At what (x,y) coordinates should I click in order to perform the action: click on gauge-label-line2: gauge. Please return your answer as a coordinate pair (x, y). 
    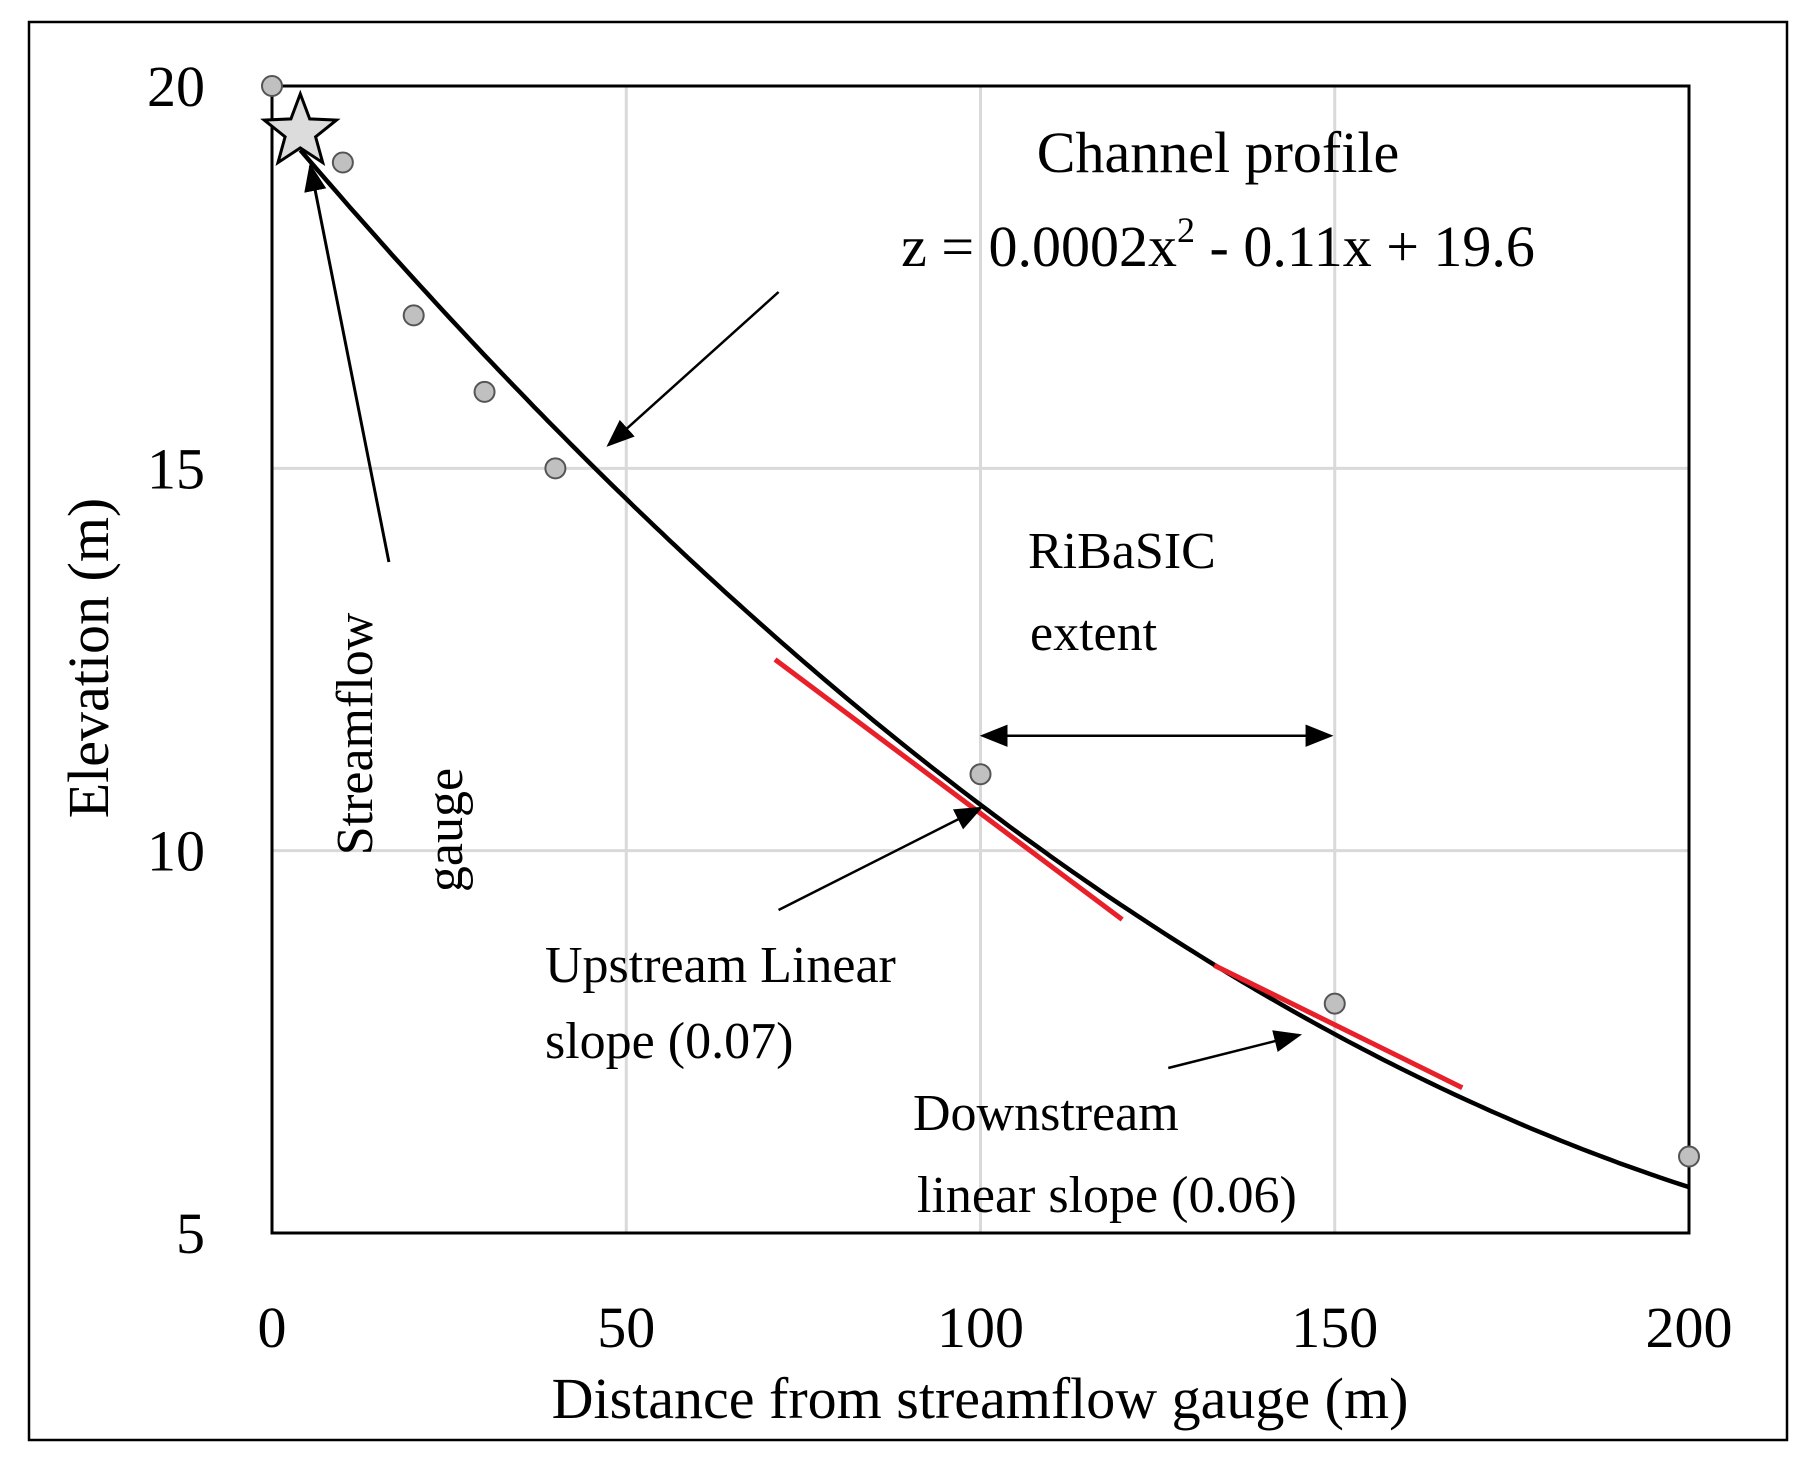
    Looking at the image, I should click on (445, 830).